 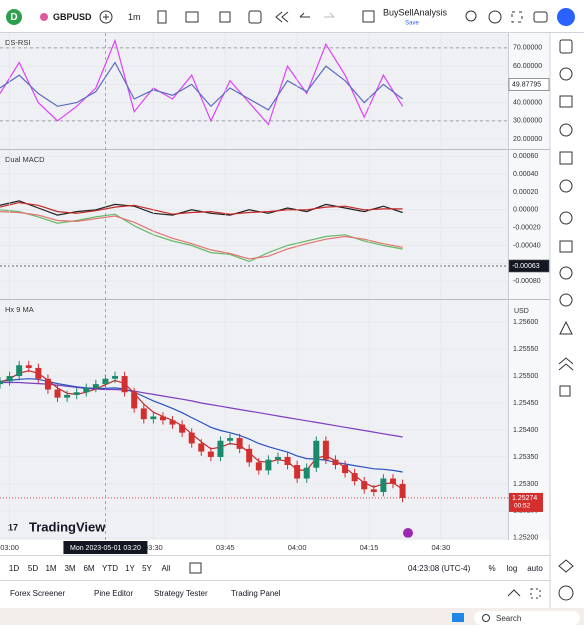 What do you see at coordinates (508, 618) in the screenshot?
I see `taskbar-search-text: Search` at bounding box center [508, 618].